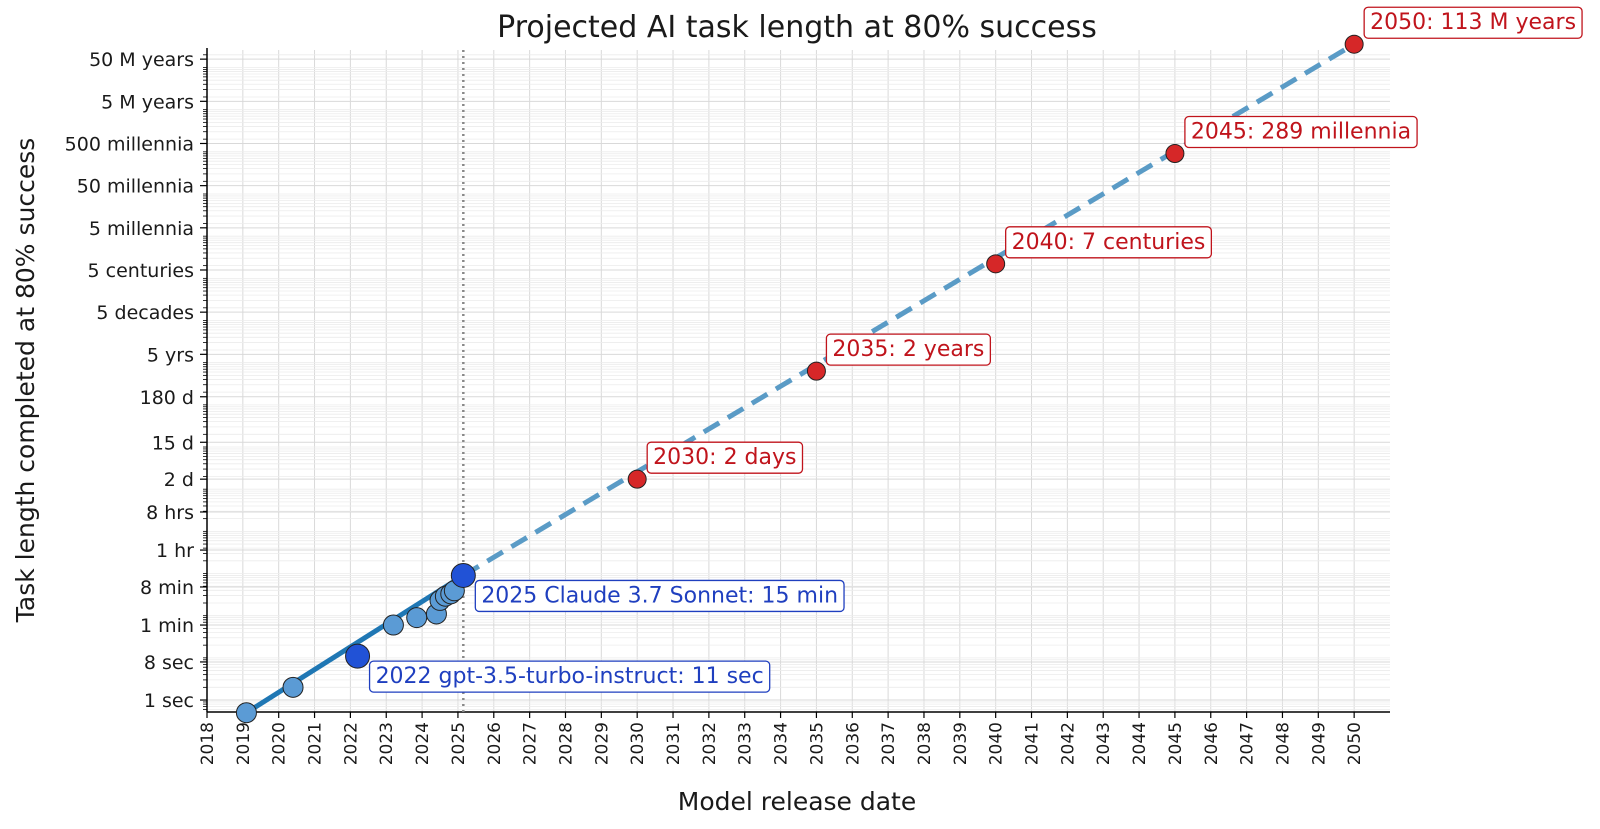  What do you see at coordinates (1033, 743) in the screenshot?
I see `x-tick-label: 2041` at bounding box center [1033, 743].